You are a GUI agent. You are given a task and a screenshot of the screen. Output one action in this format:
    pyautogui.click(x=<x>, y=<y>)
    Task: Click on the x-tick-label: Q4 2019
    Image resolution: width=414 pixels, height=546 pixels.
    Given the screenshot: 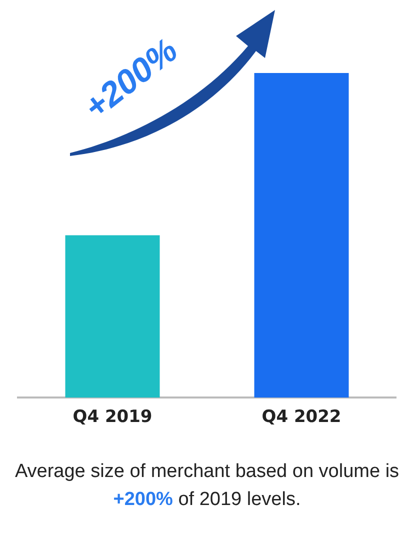 What is the action you would take?
    pyautogui.click(x=112, y=417)
    